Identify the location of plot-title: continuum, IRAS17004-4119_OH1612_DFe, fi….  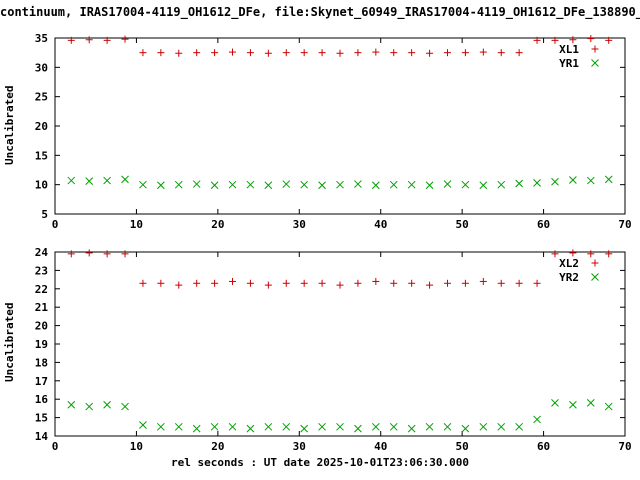
(320, 12).